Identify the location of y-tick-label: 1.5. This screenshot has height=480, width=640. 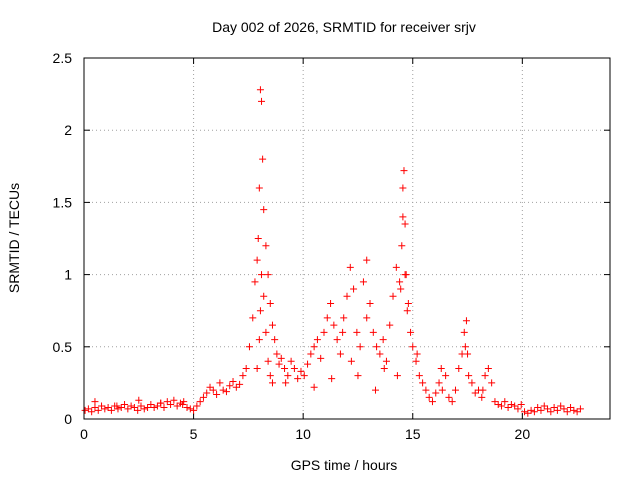
(63, 202).